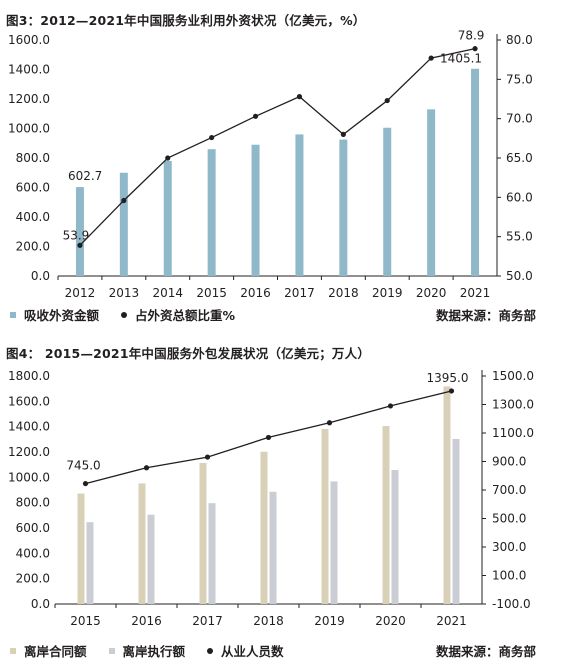 The image size is (564, 668). What do you see at coordinates (211, 293) in the screenshot?
I see `fig3-xtick-label: 2015` at bounding box center [211, 293].